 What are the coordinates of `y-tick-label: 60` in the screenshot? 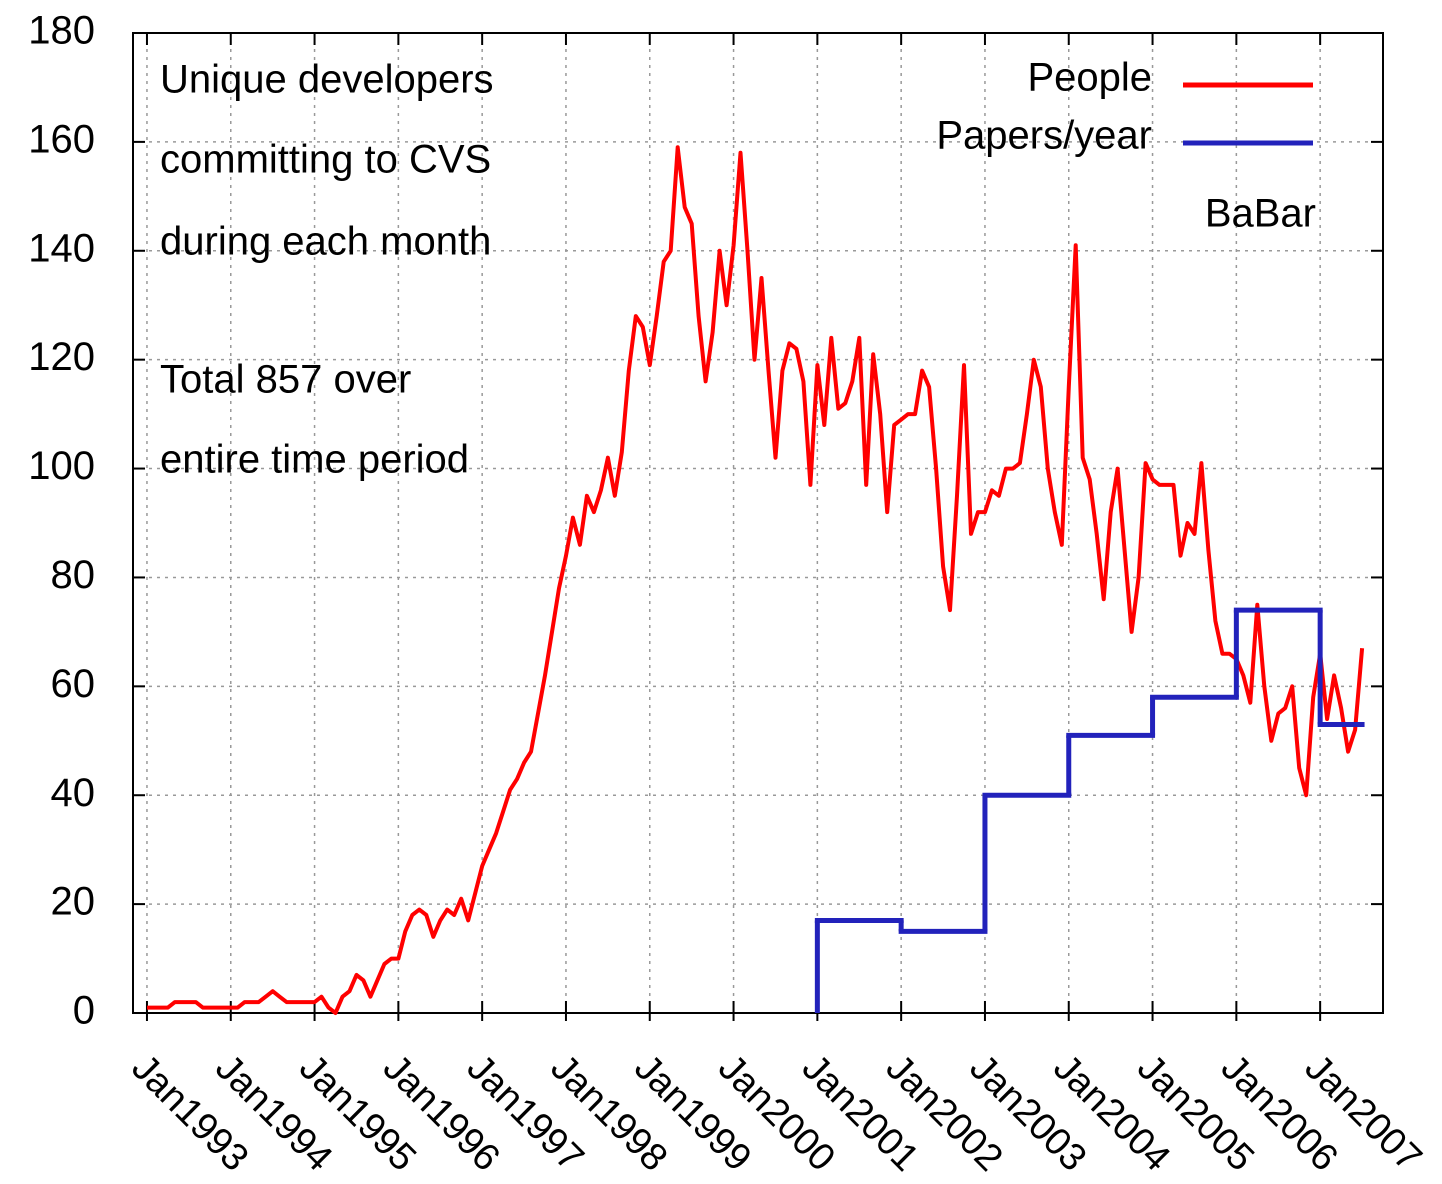 It's located at (73, 684).